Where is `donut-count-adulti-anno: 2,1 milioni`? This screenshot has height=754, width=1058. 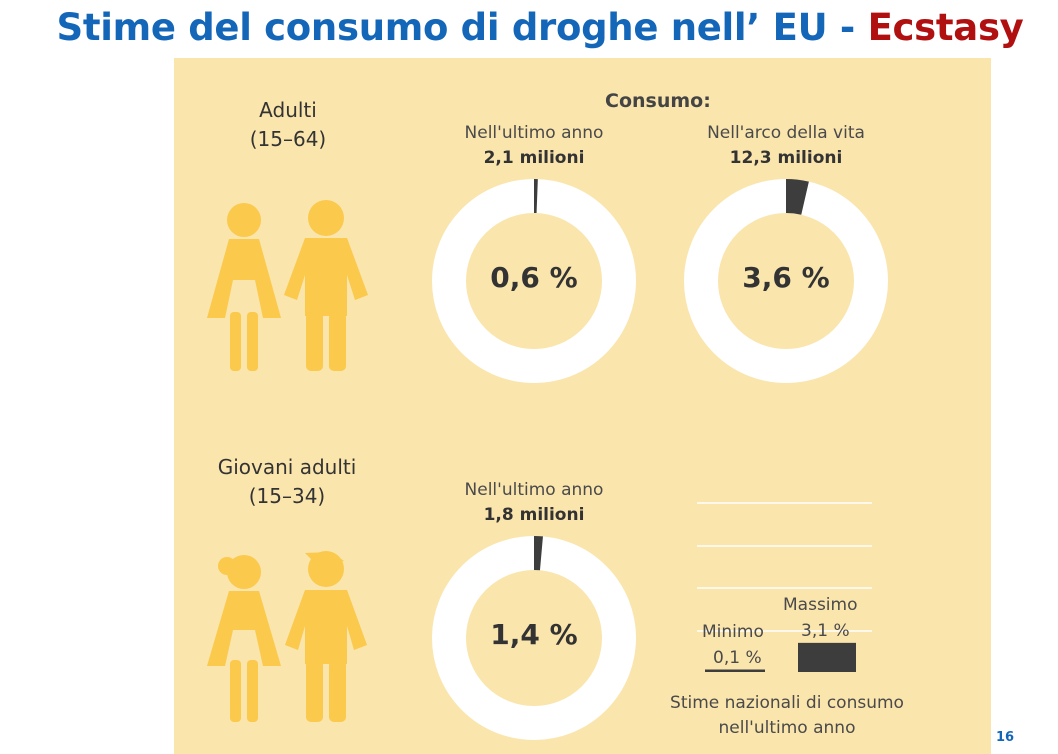
donut-count-adulti-anno: 2,1 milioni is located at coordinates (534, 158).